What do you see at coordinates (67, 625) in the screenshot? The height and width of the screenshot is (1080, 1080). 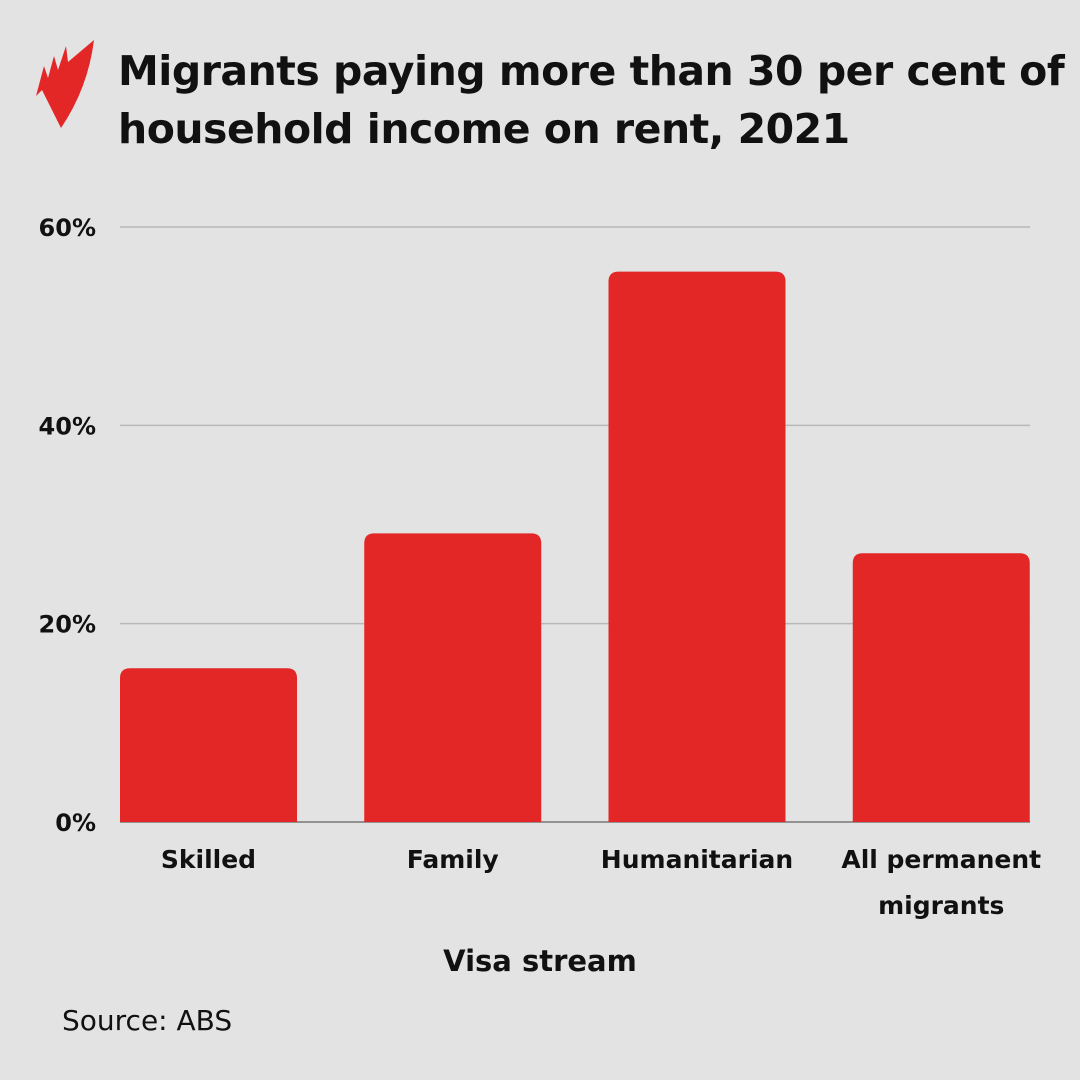 I see `y-tick-label: 20%` at bounding box center [67, 625].